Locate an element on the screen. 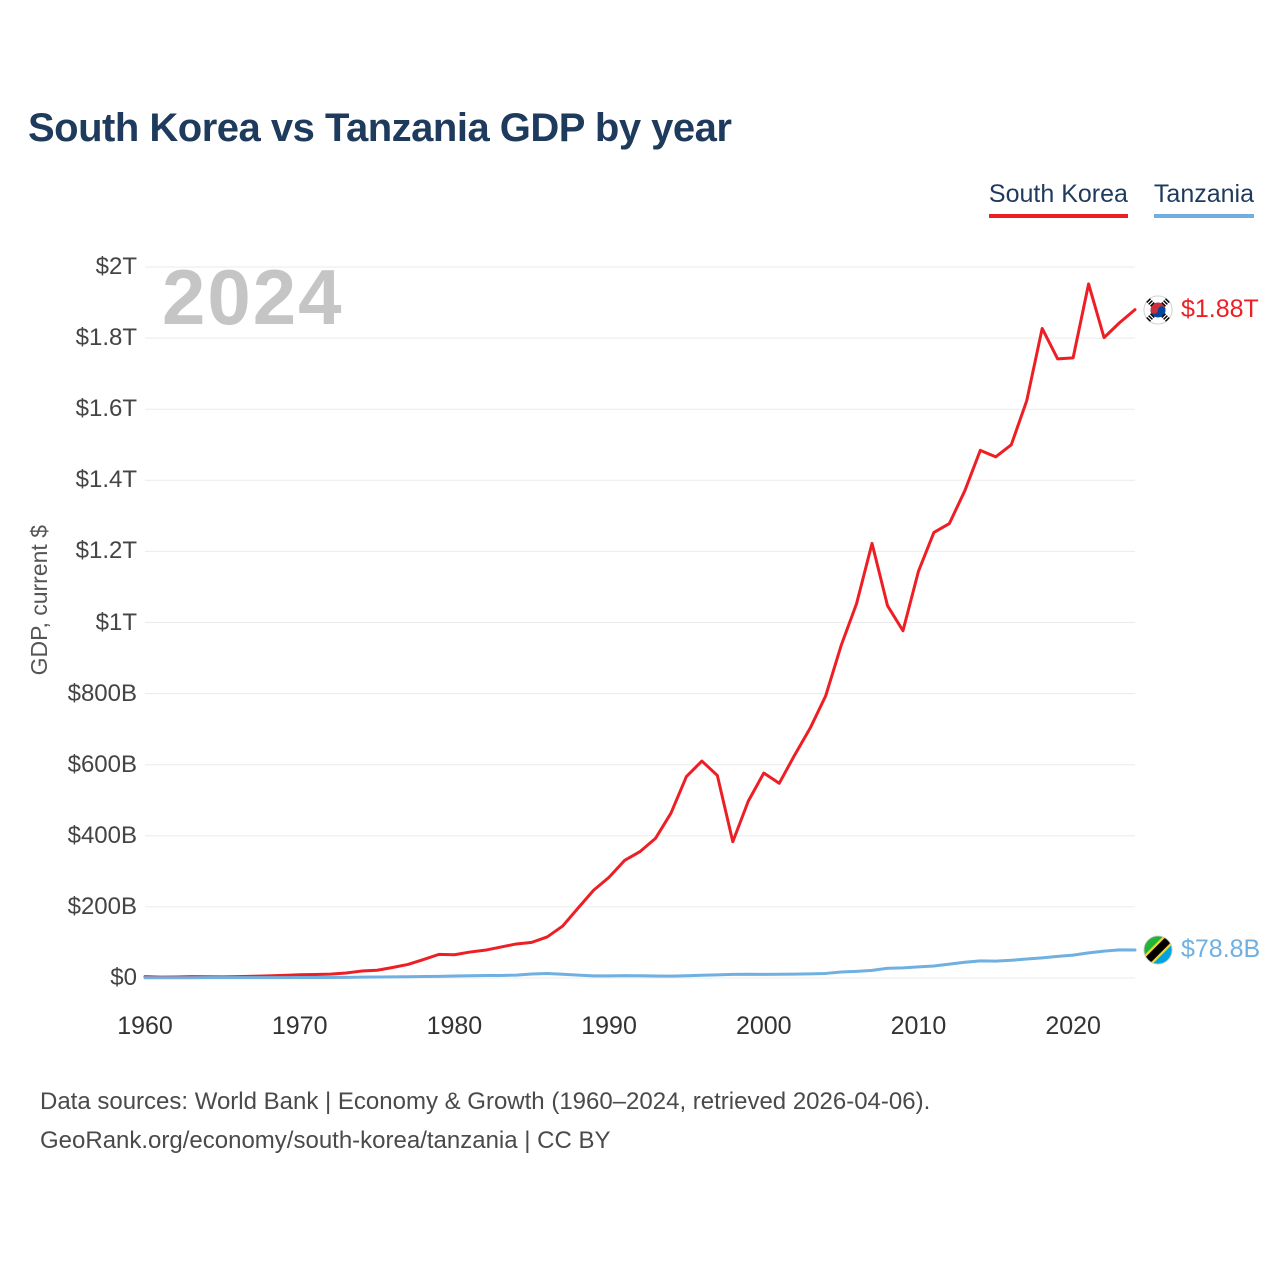 The image size is (1280, 1280). y-axis-tick-label: $200B is located at coordinates (102, 906).